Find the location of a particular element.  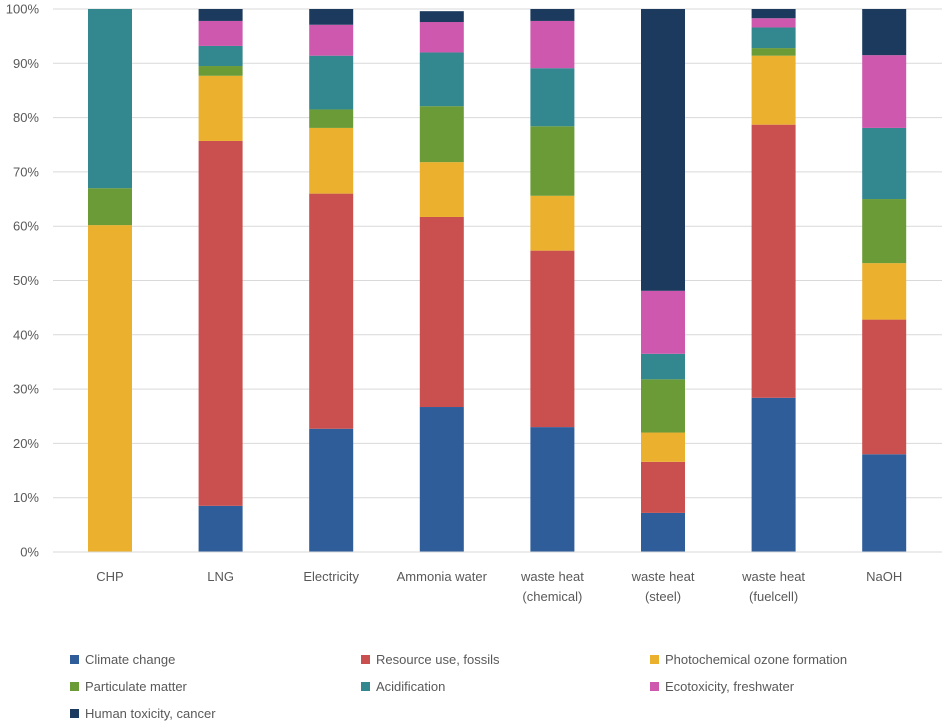

legend-label: Climate change is located at coordinates (130, 659).